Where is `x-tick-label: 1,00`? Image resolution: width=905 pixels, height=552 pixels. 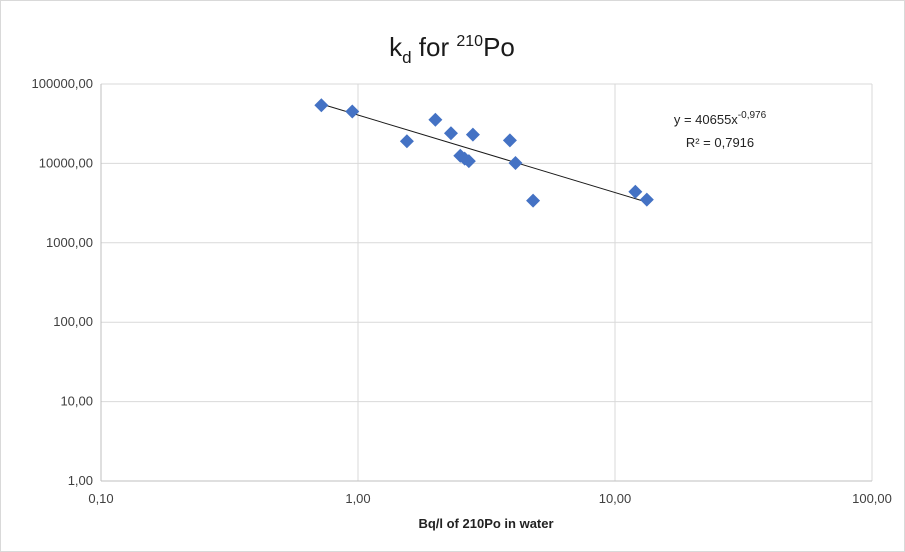
x-tick-label: 1,00 is located at coordinates (357, 498).